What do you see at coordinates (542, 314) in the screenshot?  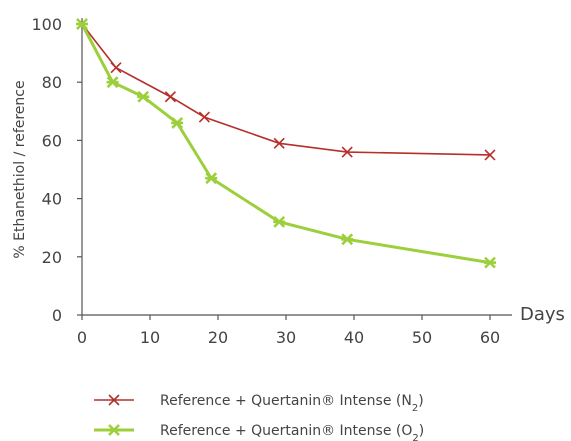 I see `x-axis-label: Days` at bounding box center [542, 314].